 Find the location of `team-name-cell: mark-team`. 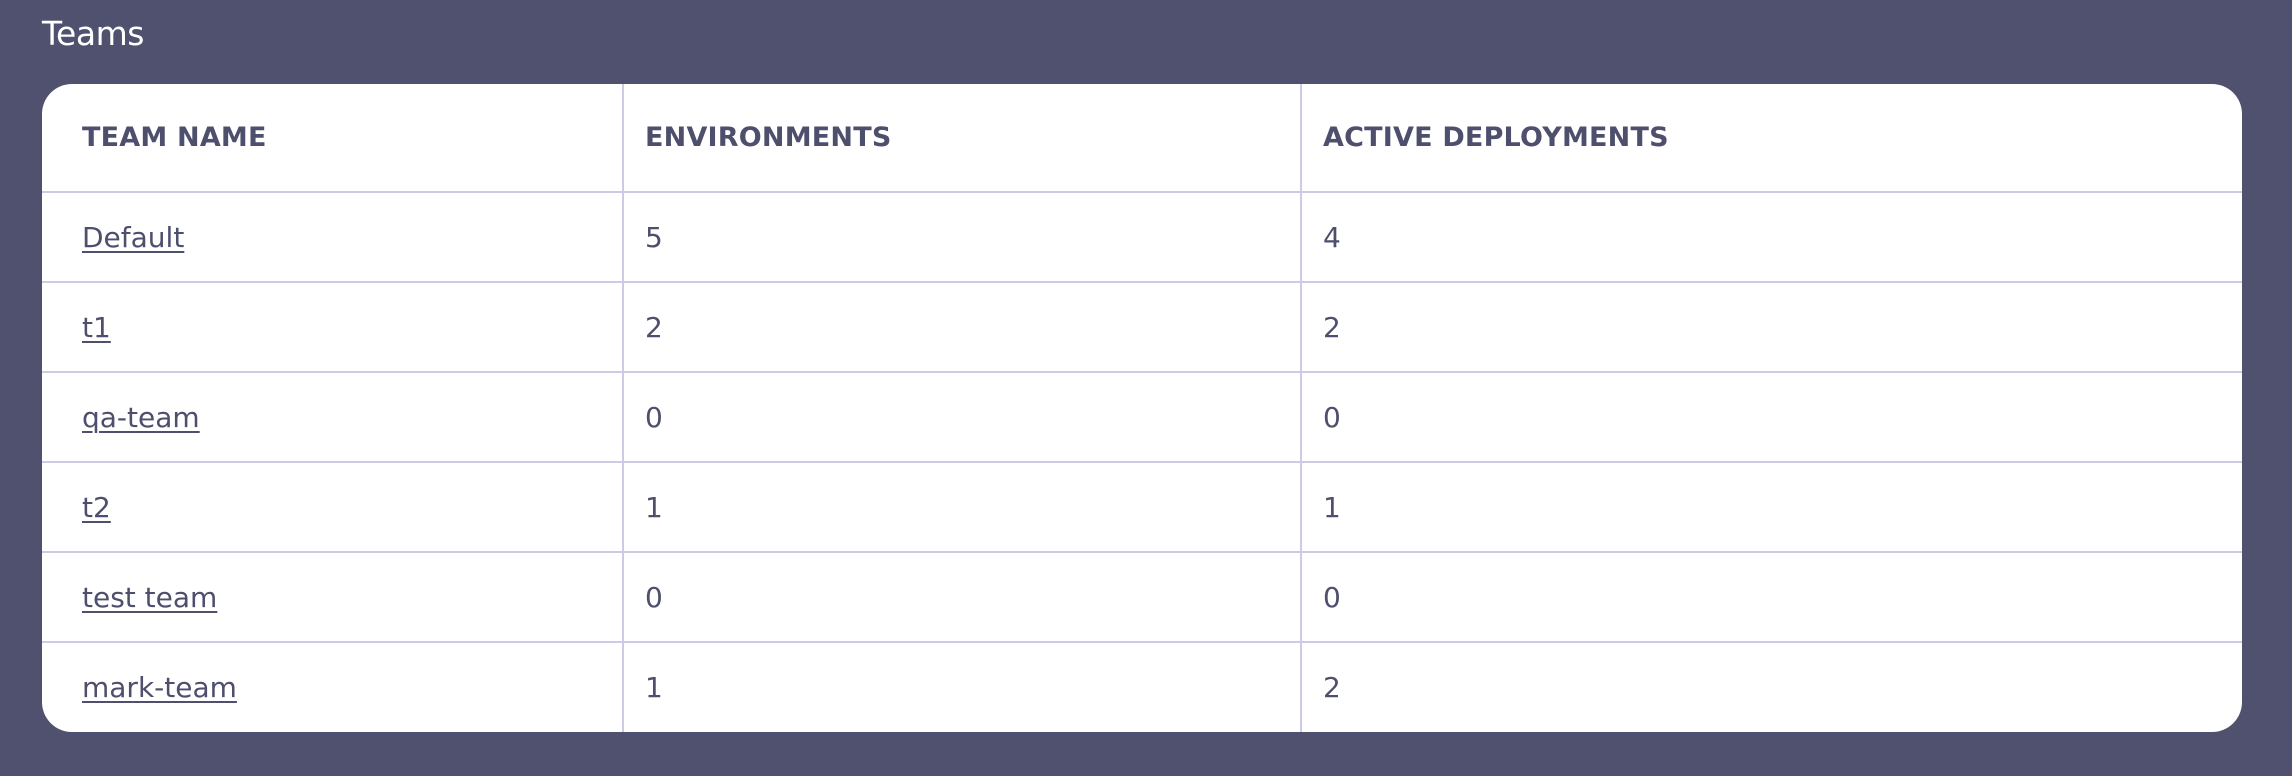

team-name-cell: mark-team is located at coordinates (333, 687).